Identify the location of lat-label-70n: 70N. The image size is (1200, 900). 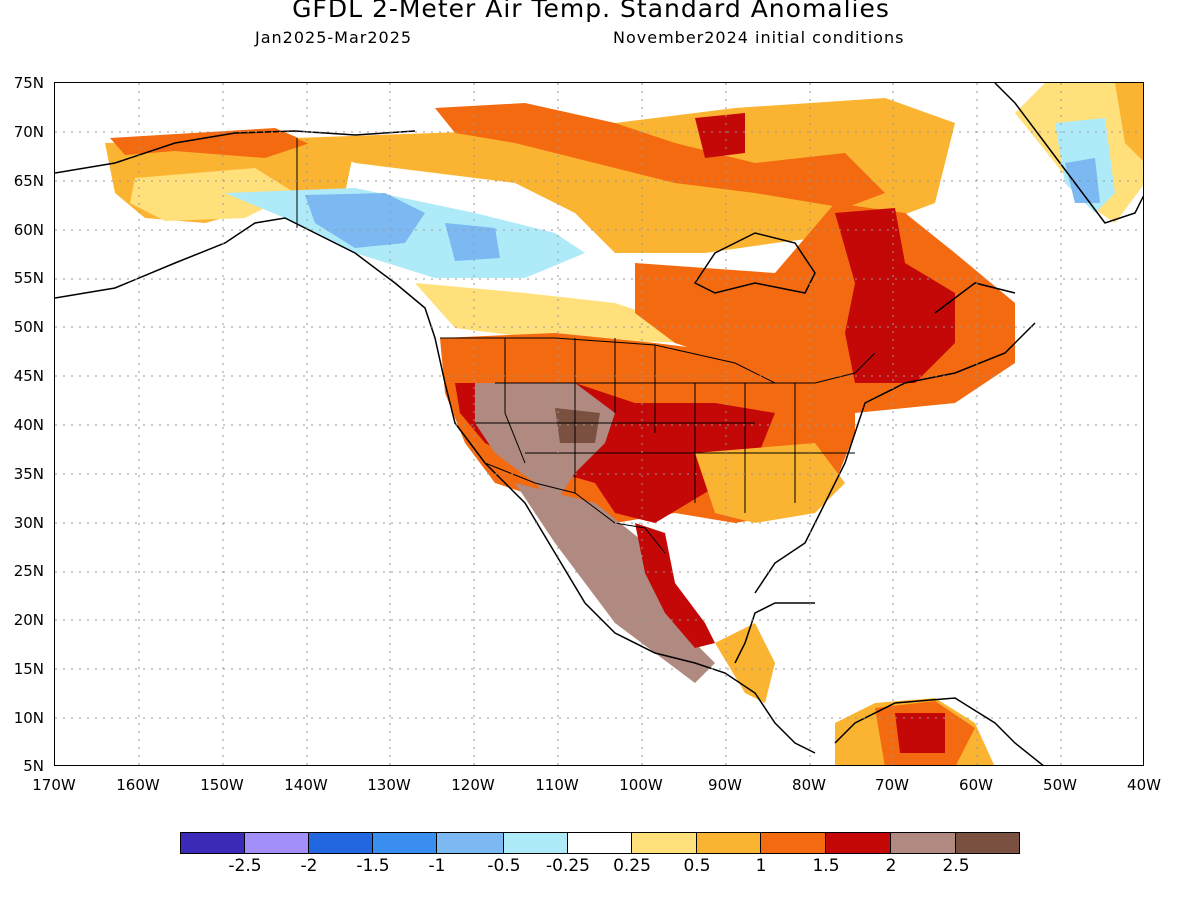
(28, 132).